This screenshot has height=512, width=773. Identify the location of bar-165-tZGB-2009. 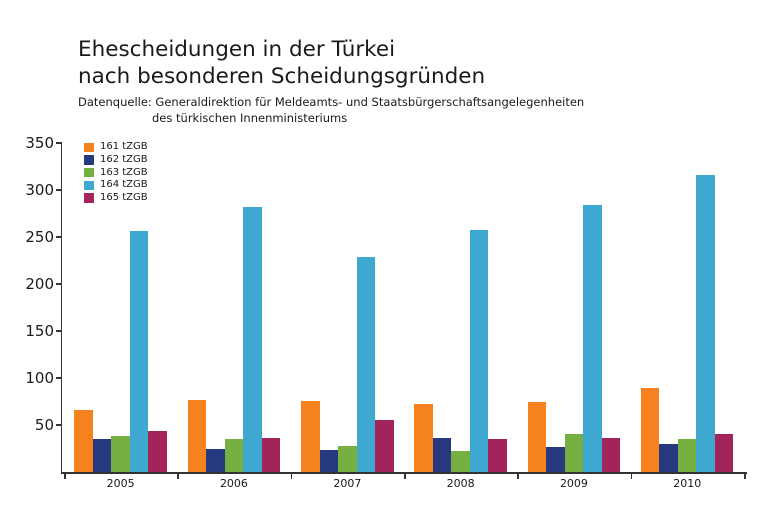
(611, 455).